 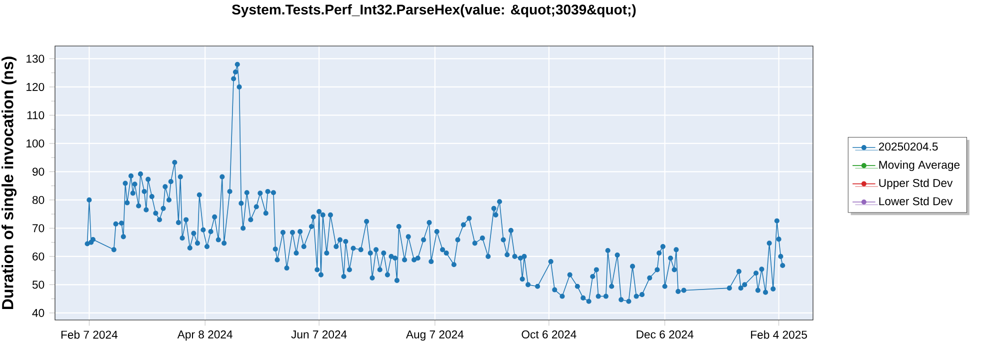 What do you see at coordinates (916, 201) in the screenshot?
I see `legend-label: Lower Std Dev` at bounding box center [916, 201].